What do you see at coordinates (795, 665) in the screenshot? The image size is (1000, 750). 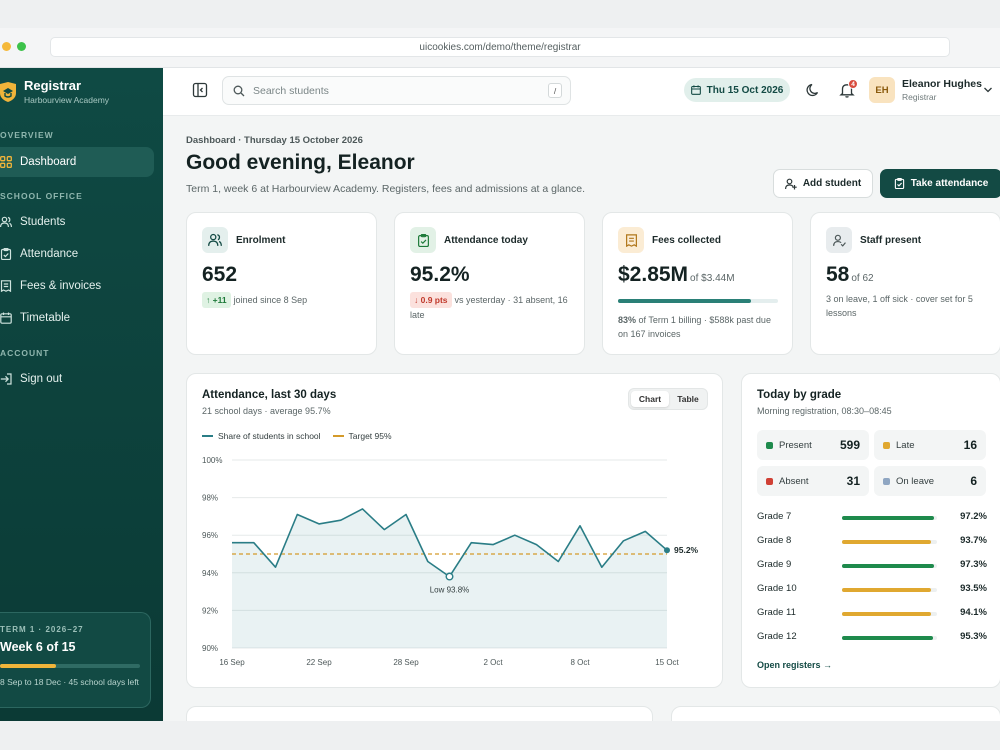 I see `open-registers-link: Open registers →` at bounding box center [795, 665].